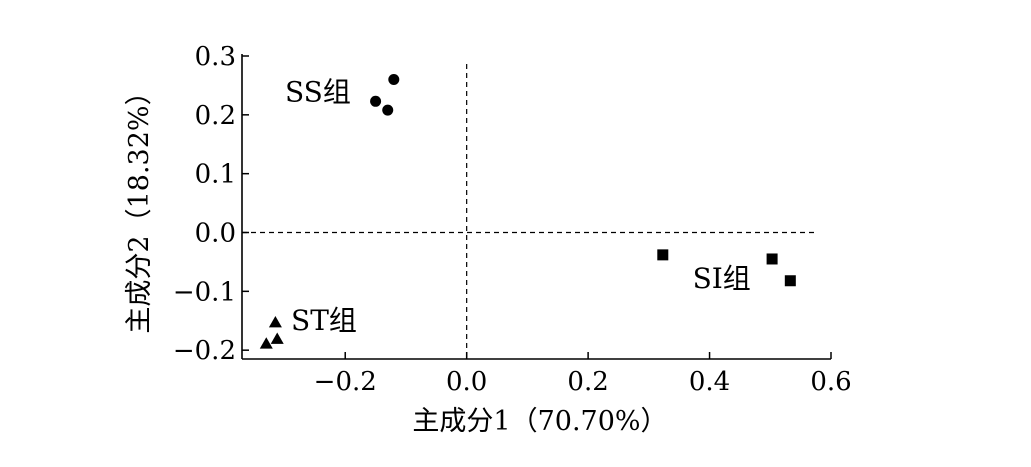 The height and width of the screenshot is (467, 1031). What do you see at coordinates (324, 320) in the screenshot?
I see `group-label: ST组` at bounding box center [324, 320].